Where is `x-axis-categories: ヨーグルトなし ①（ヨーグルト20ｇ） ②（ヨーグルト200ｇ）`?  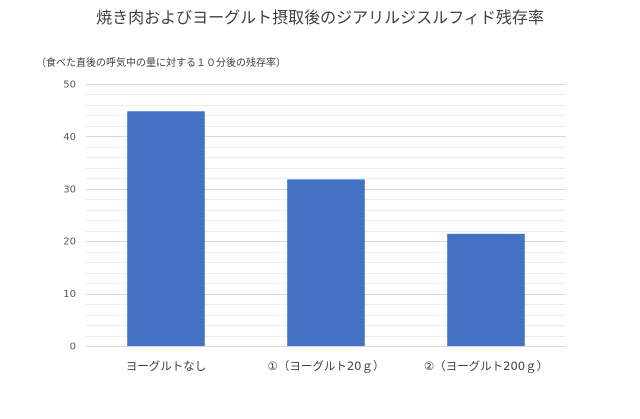 x-axis-categories: ヨーグルトなし ①（ヨーグルト20ｇ） ②（ヨーグルト200ｇ） is located at coordinates (337, 366).